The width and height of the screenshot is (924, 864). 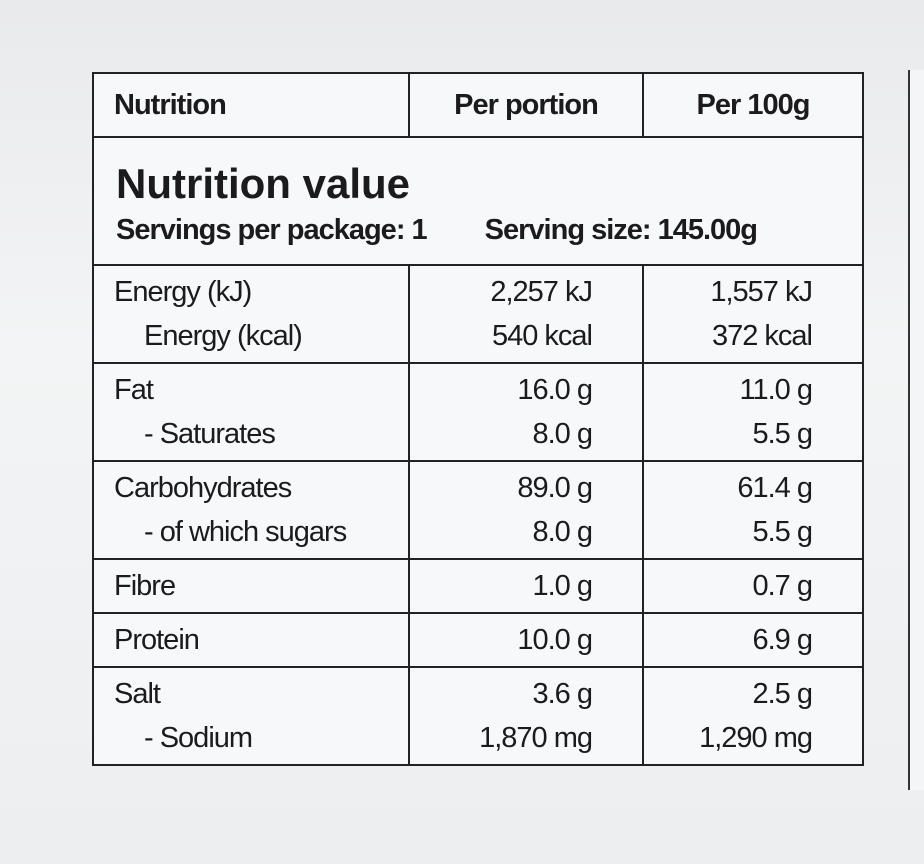 I want to click on table-row: Protein 10.0 g 6.9 g, so click(x=478, y=640).